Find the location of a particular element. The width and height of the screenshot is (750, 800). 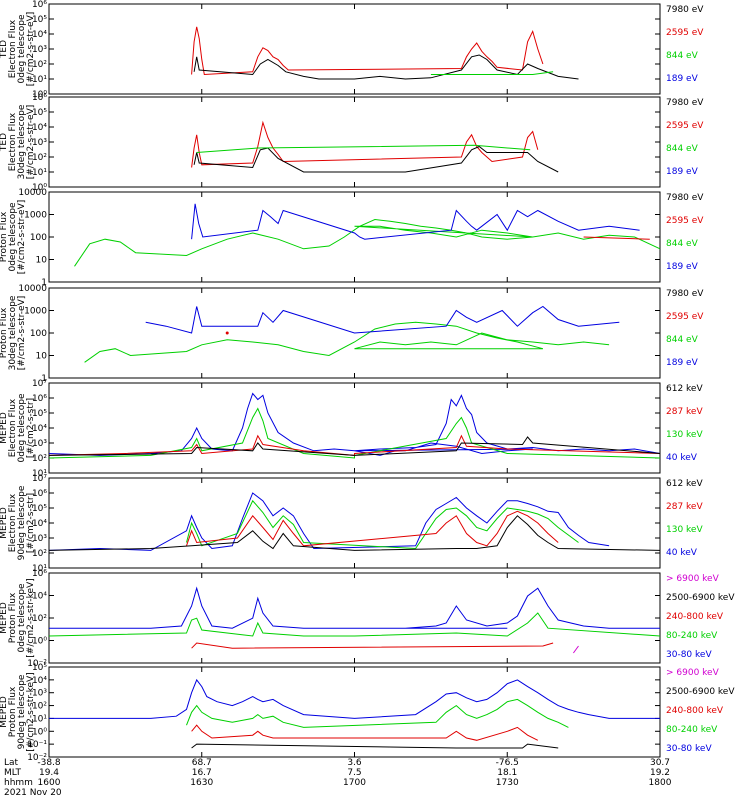

y-axis-label-line: [#/cm2-s-str-keV] is located at coordinates (31, 711).